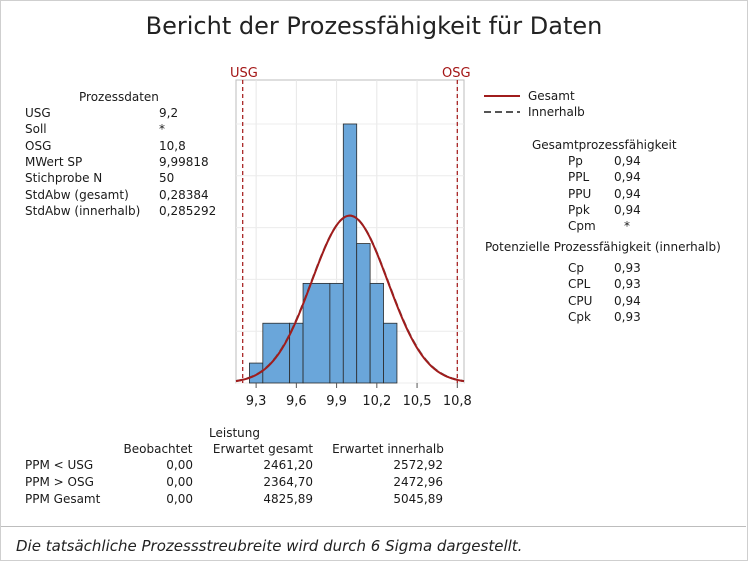 This screenshot has width=748, height=561. I want to click on process-data-row-label: StdAbw (innerhalb), so click(83, 210).